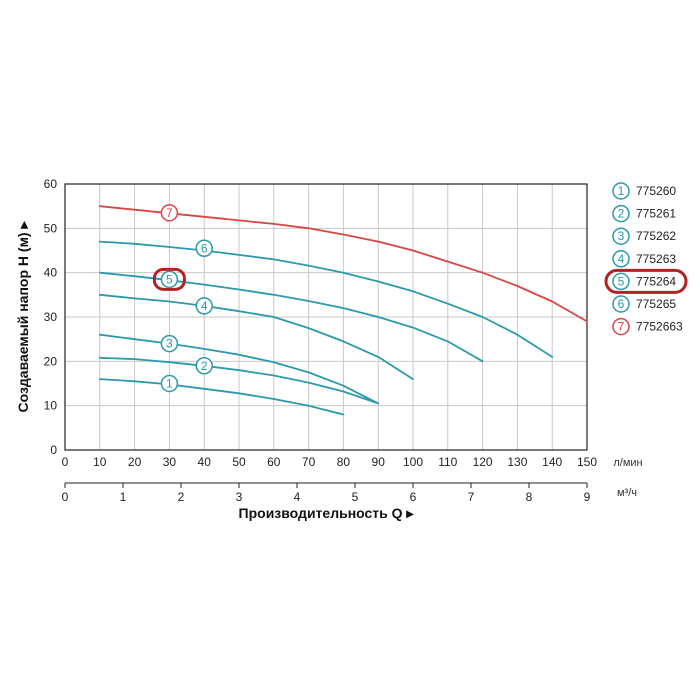  I want to click on x-tick-label: 120, so click(483, 462).